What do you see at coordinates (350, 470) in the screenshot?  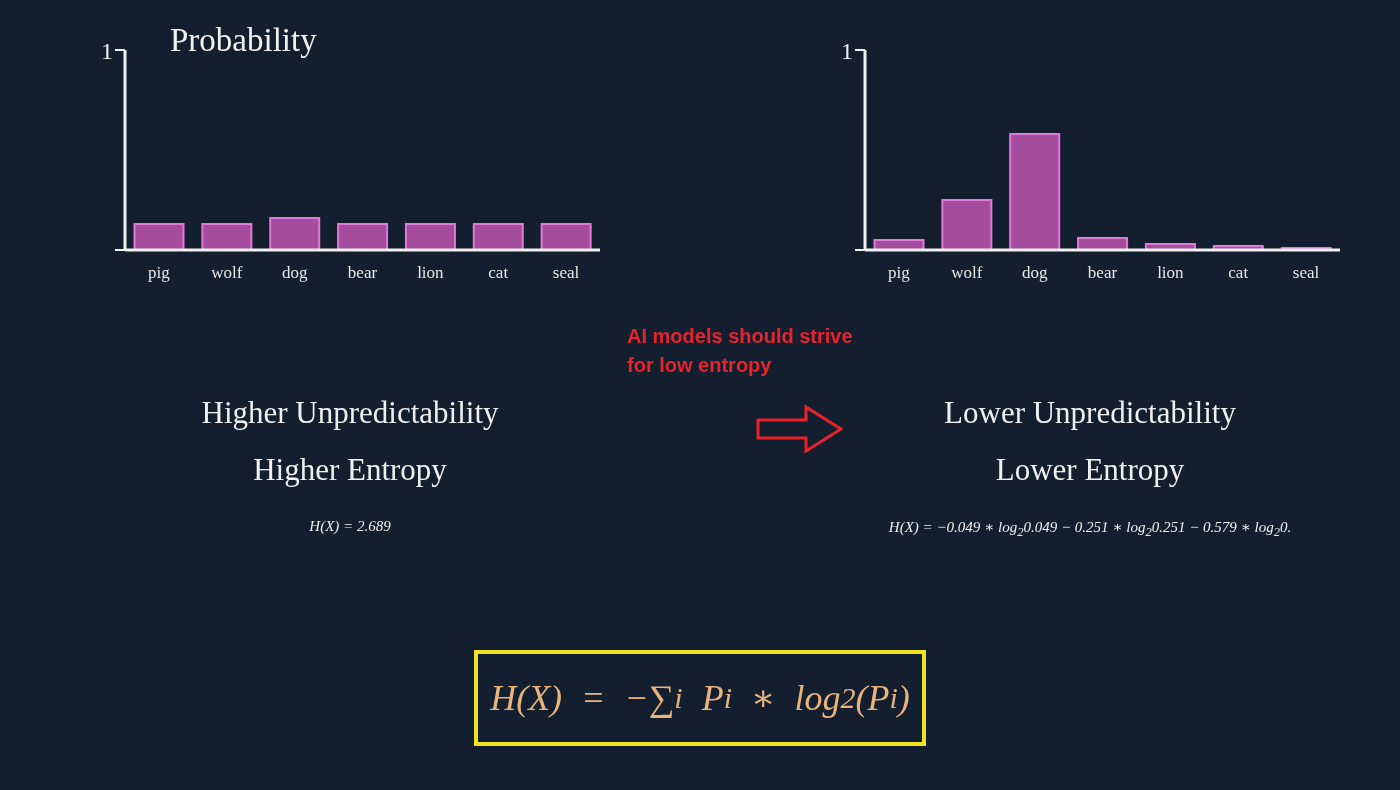 I see `text: Higher Entropy` at bounding box center [350, 470].